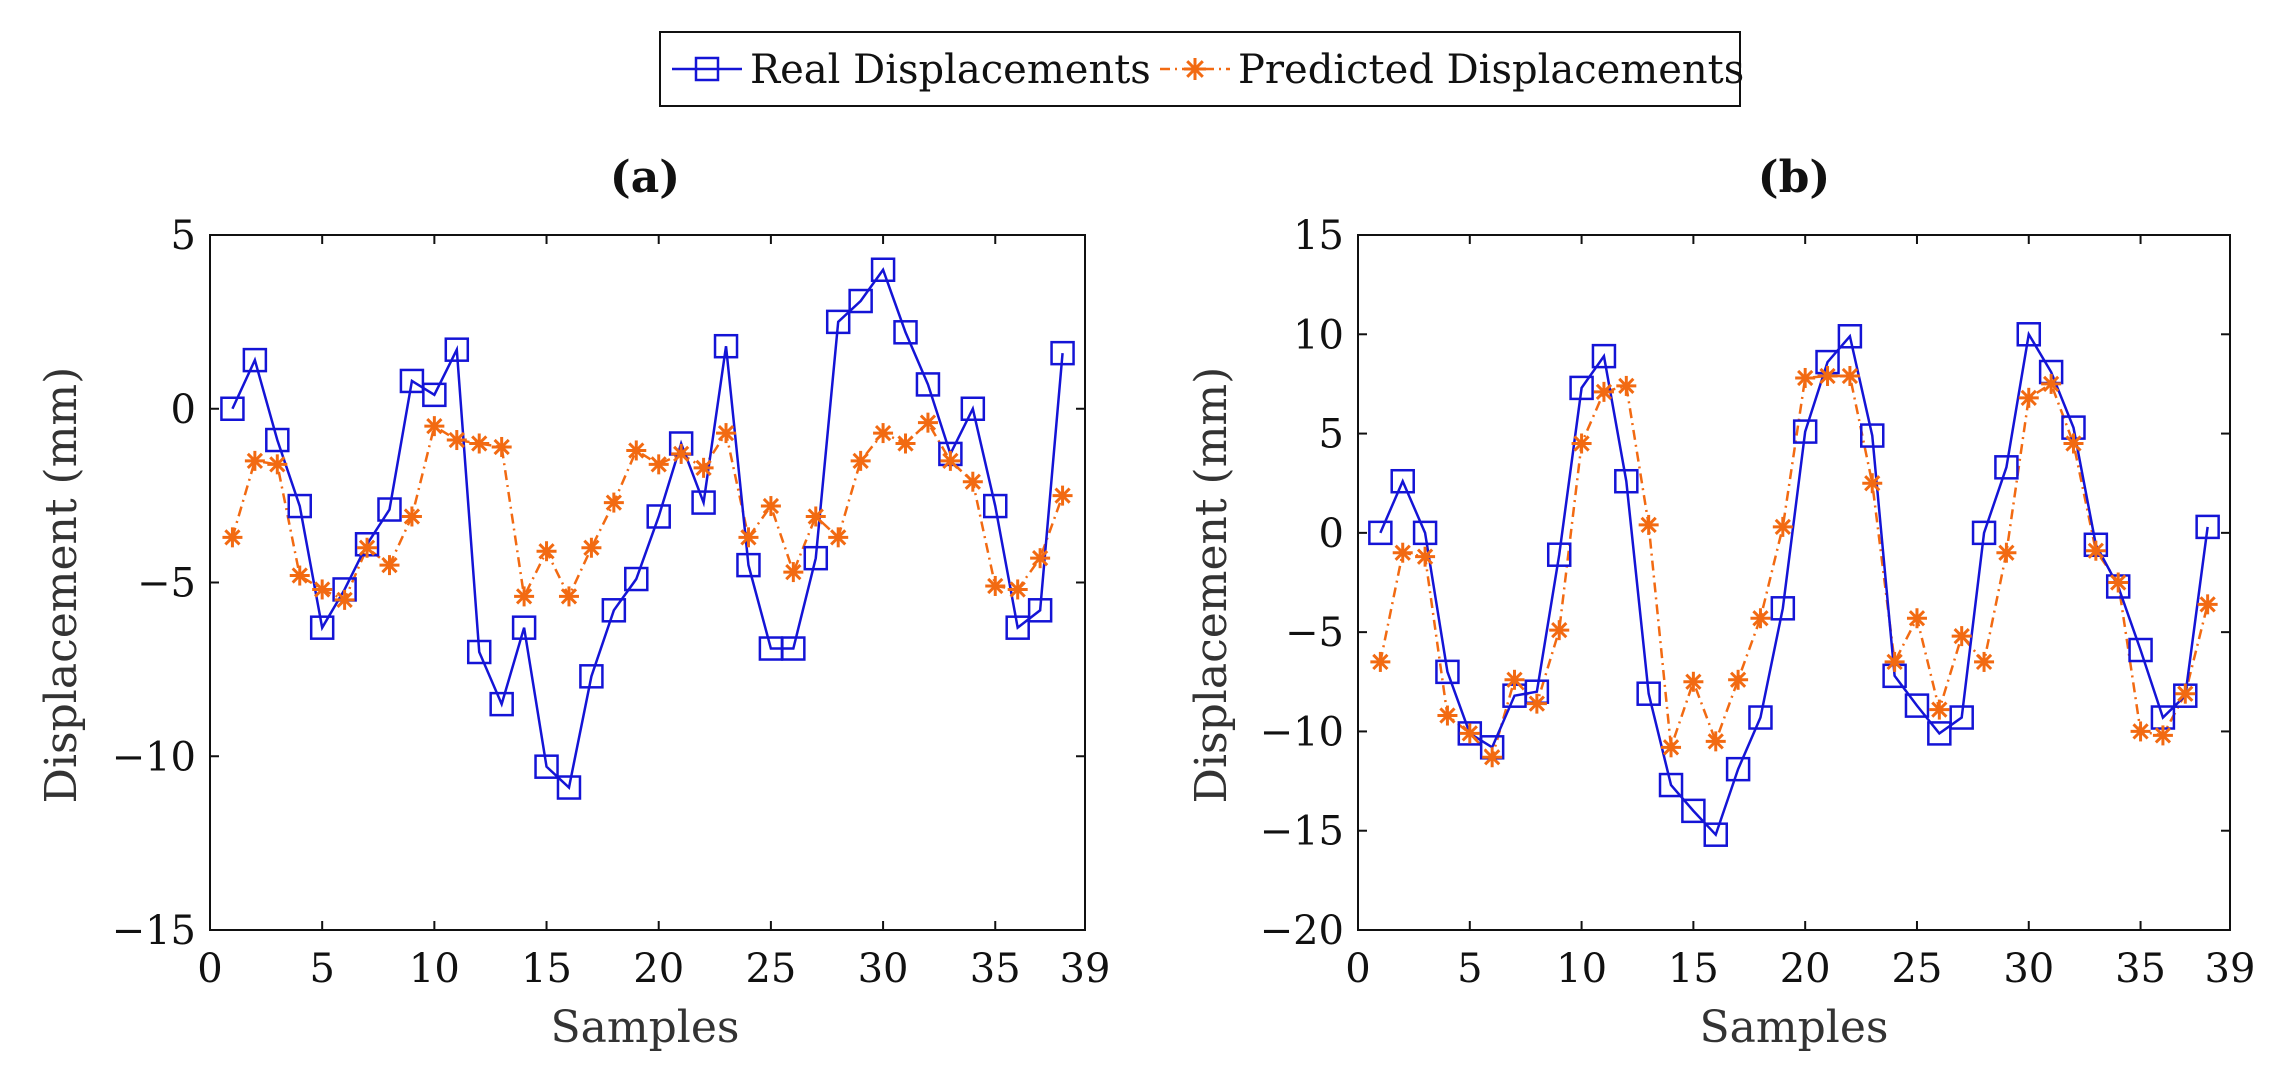 The height and width of the screenshot is (1091, 2286). Describe the element at coordinates (1195, 69) in the screenshot. I see `legend-pred-star` at that location.